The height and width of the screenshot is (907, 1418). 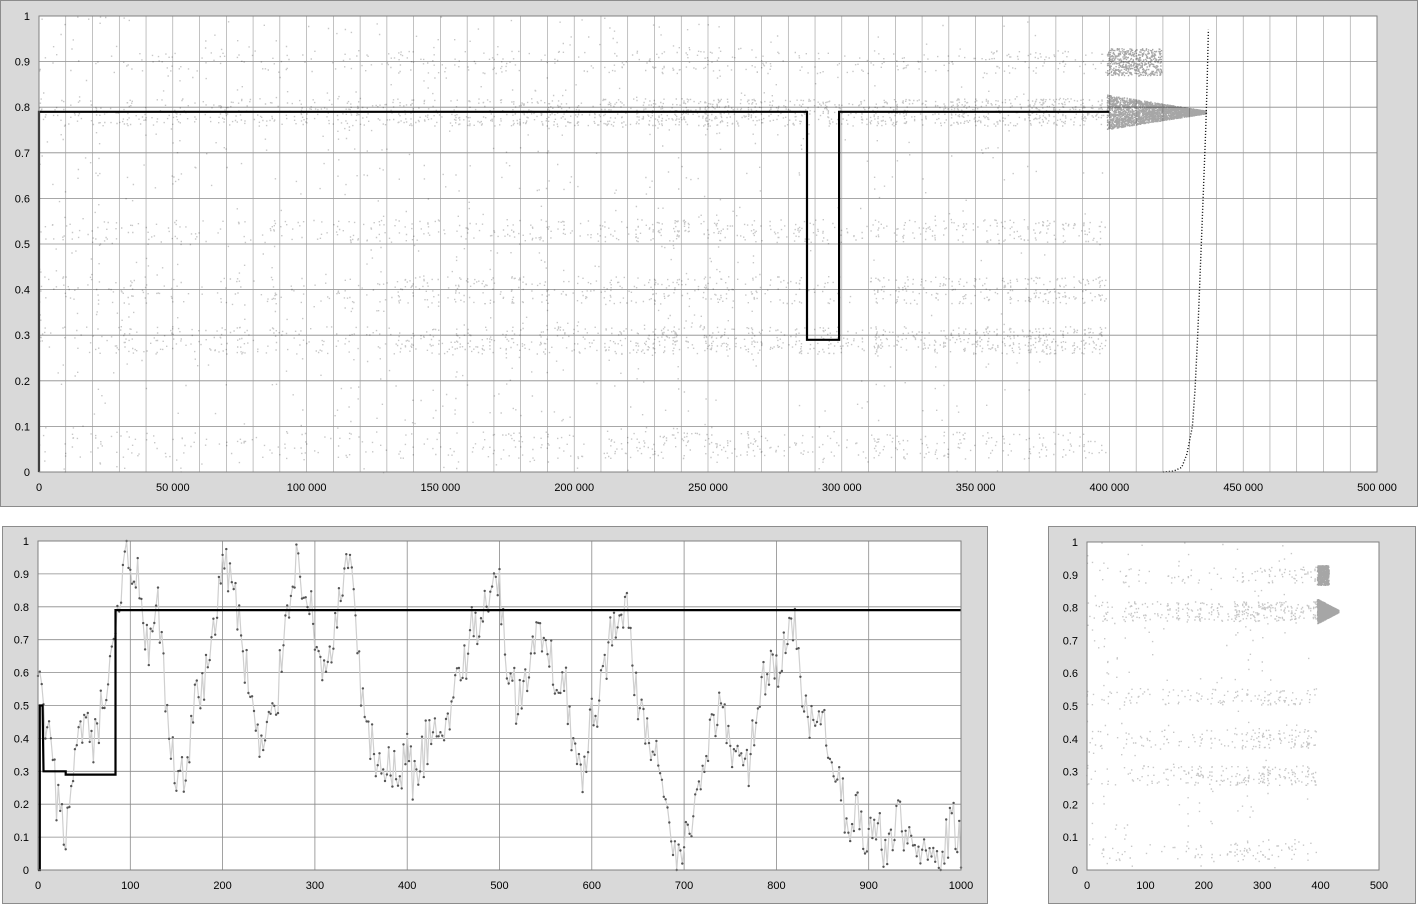 I want to click on x-tick-label: 50 000, so click(x=173, y=488).